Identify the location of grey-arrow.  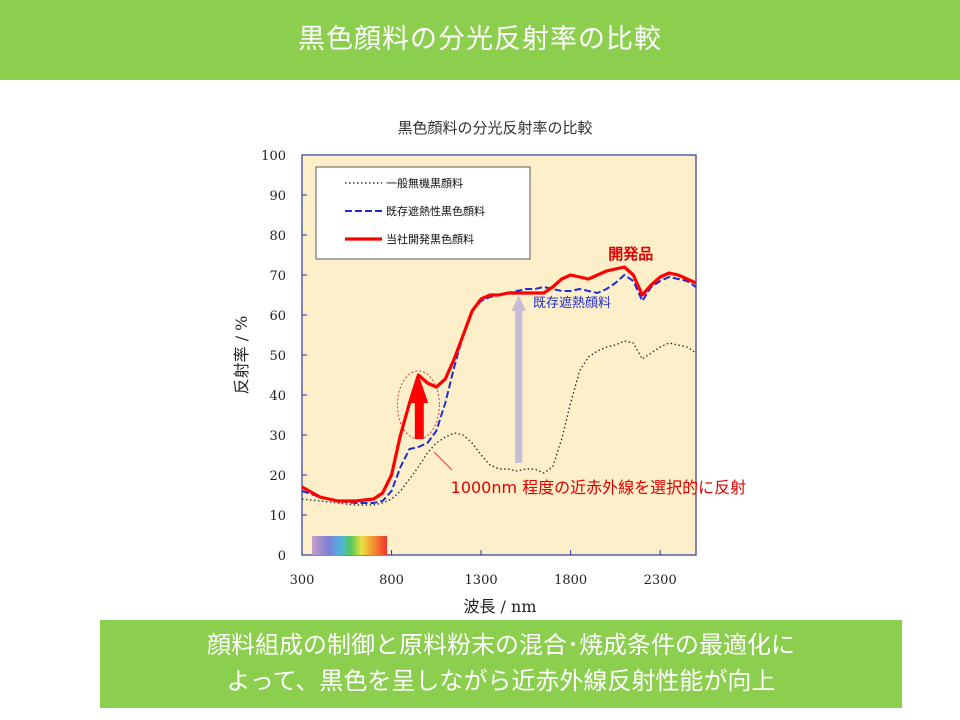
(518, 379).